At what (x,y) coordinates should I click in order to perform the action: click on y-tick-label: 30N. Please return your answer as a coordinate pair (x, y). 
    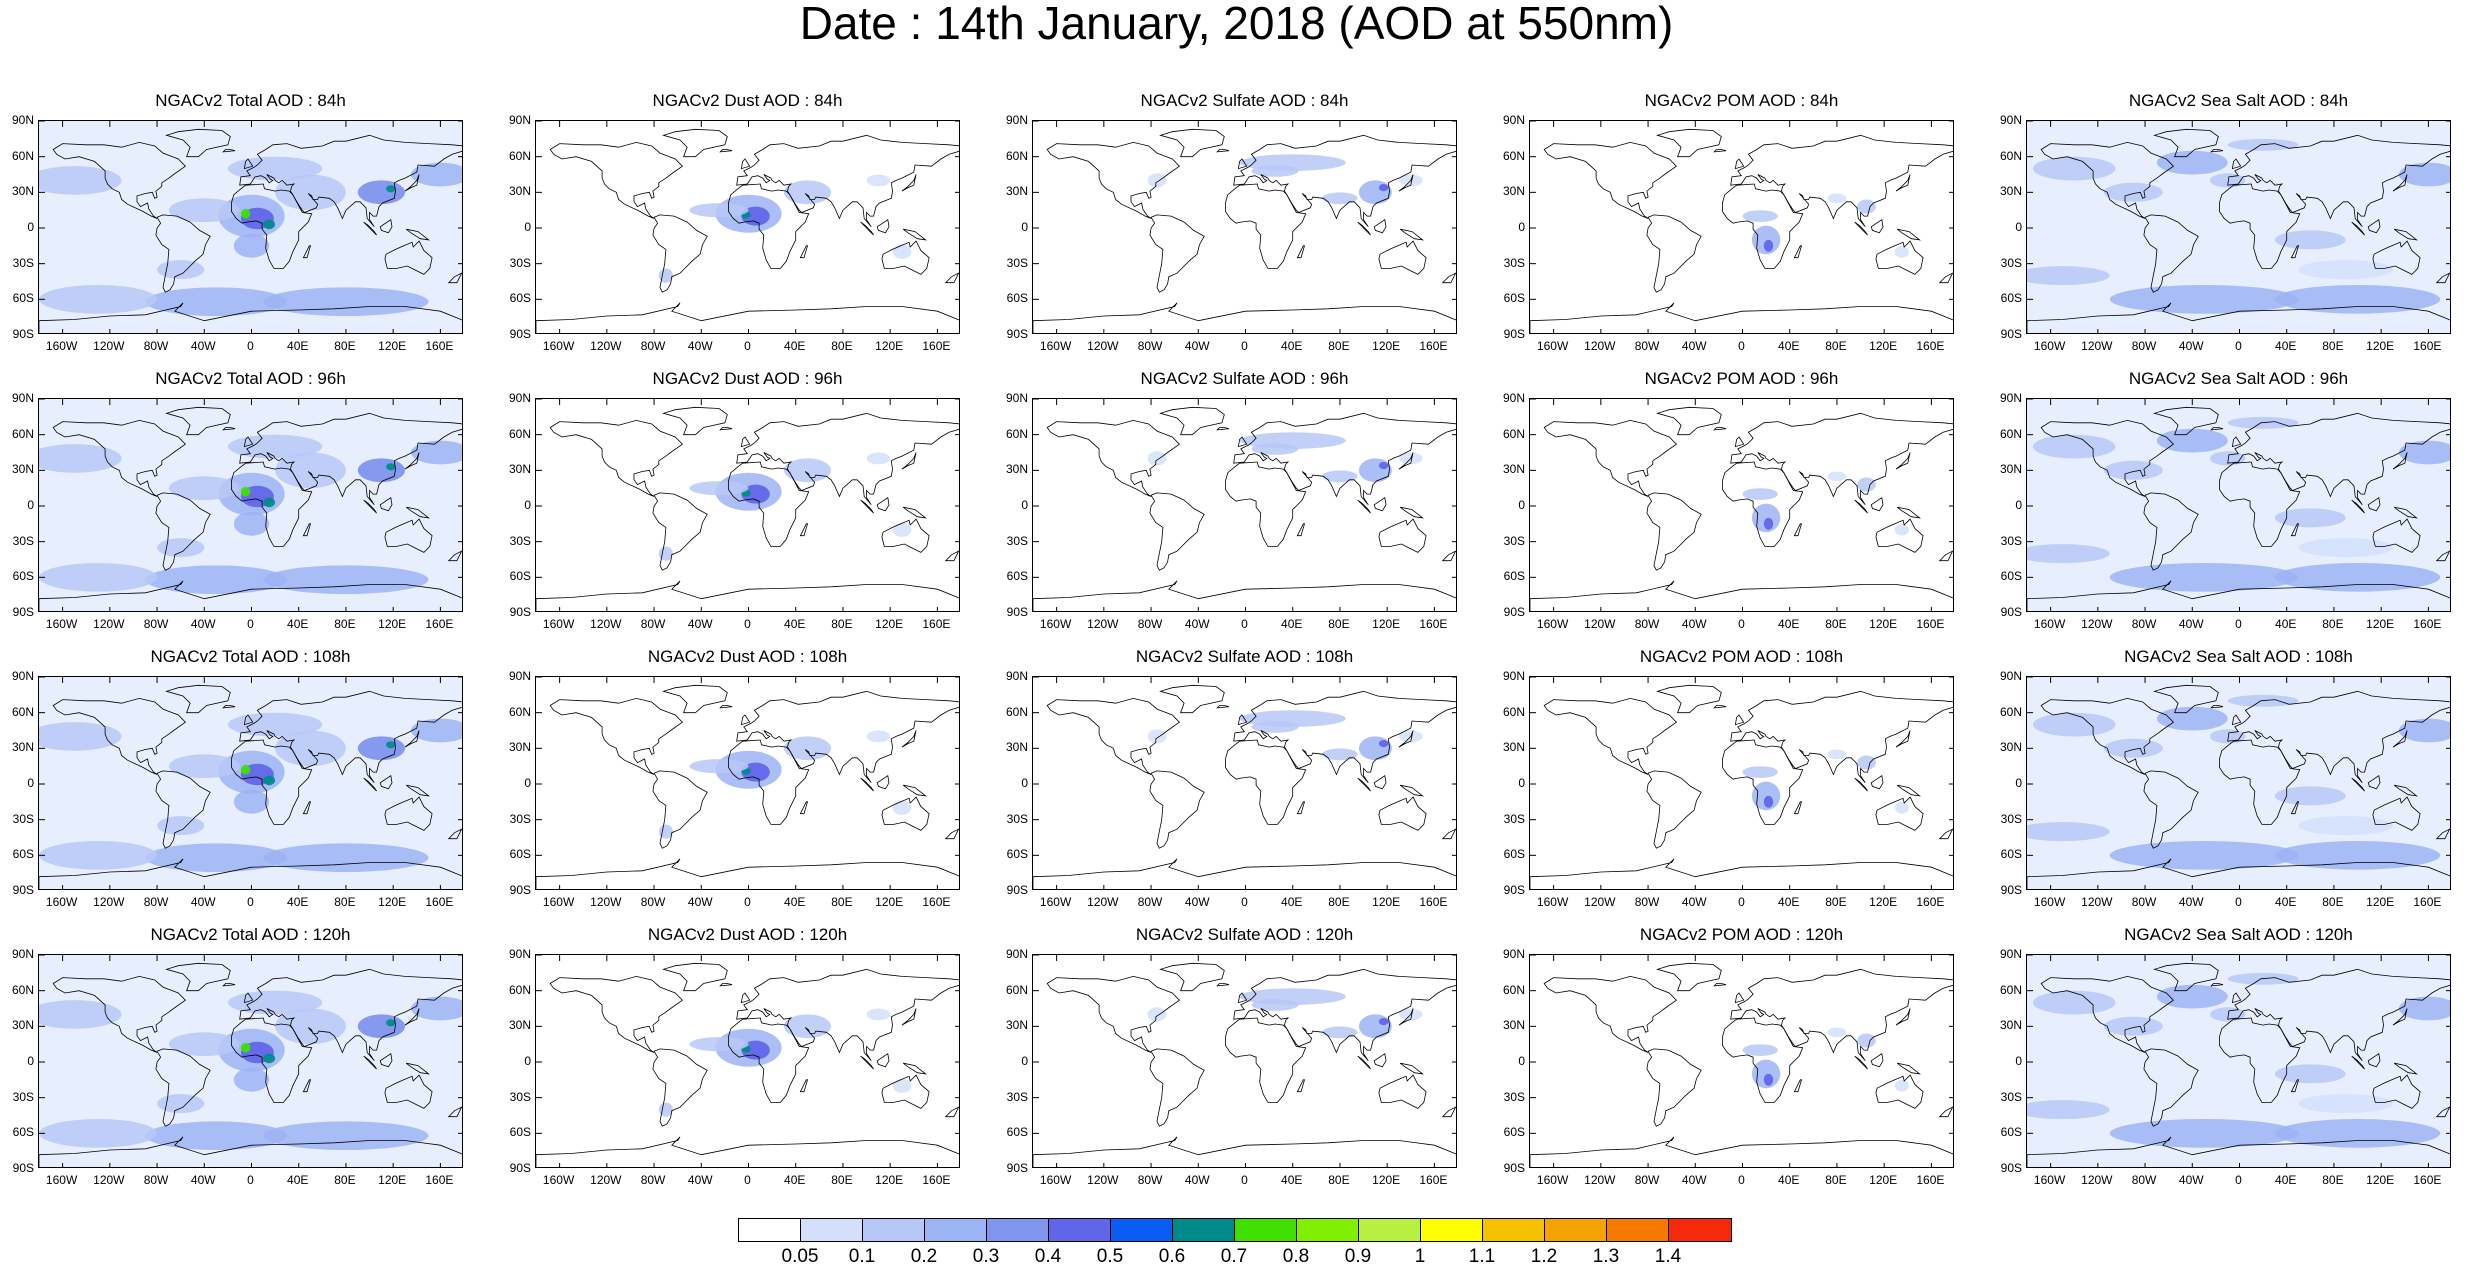
    Looking at the image, I should click on (1016, 747).